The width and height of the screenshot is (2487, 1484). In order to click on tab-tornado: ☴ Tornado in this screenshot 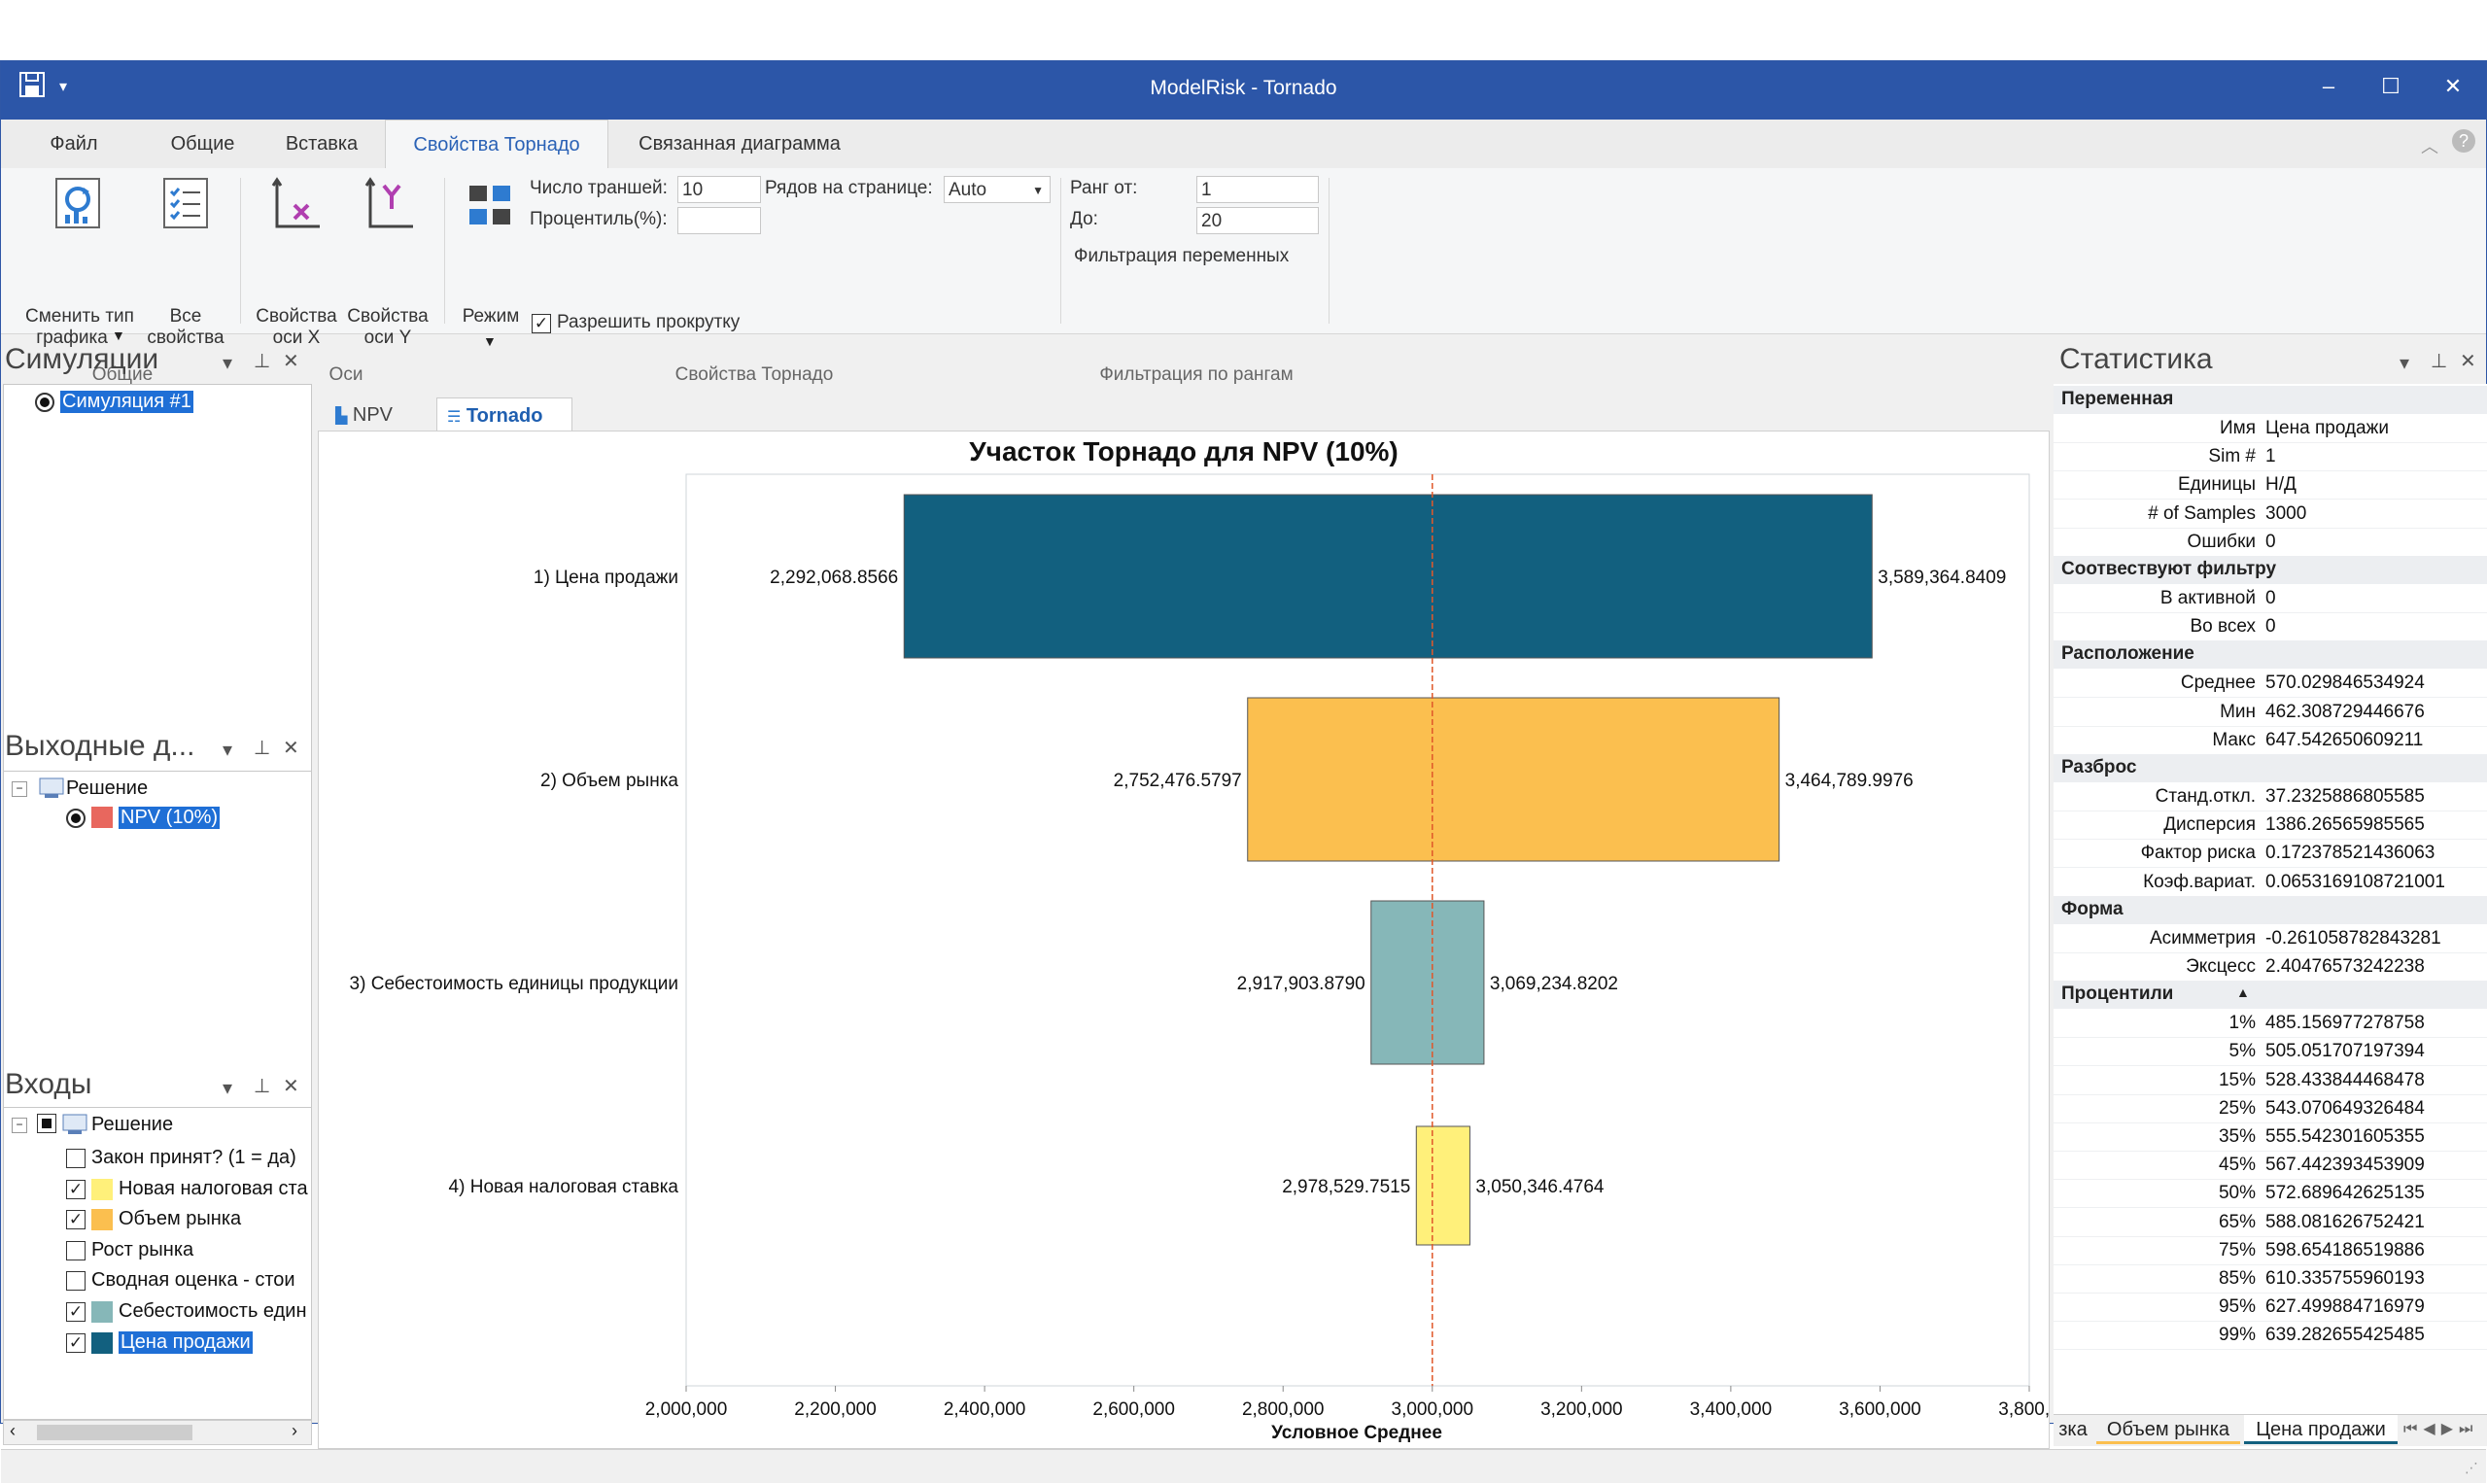, I will do `click(504, 414)`.